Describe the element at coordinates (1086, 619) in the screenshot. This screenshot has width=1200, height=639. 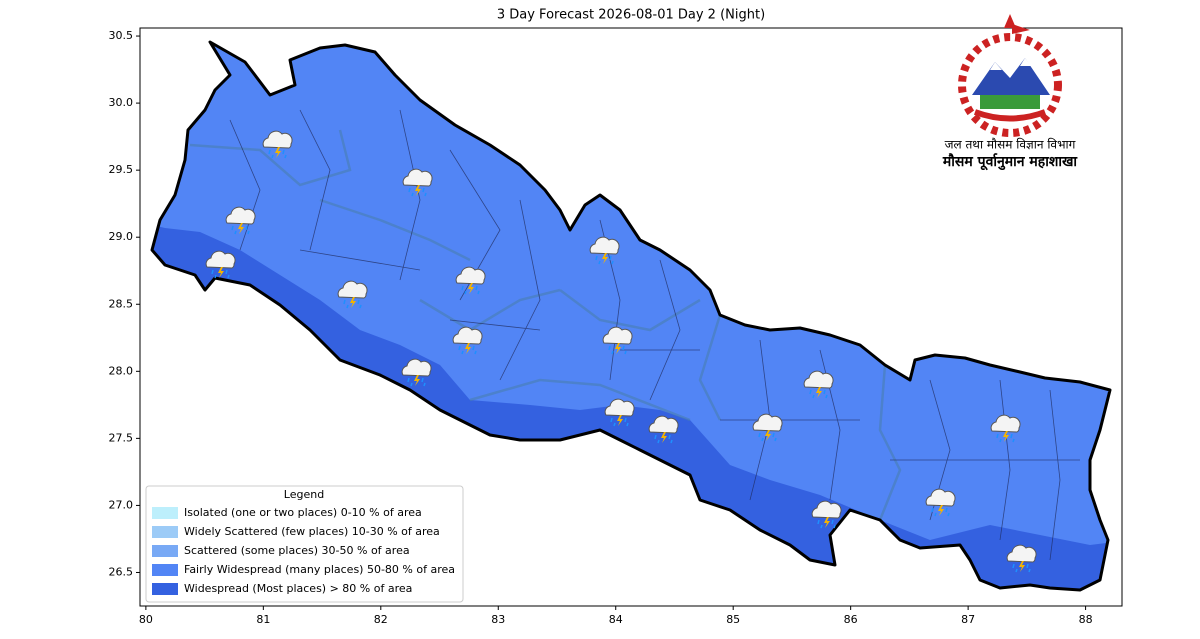
I see `x-tick-label: 88` at that location.